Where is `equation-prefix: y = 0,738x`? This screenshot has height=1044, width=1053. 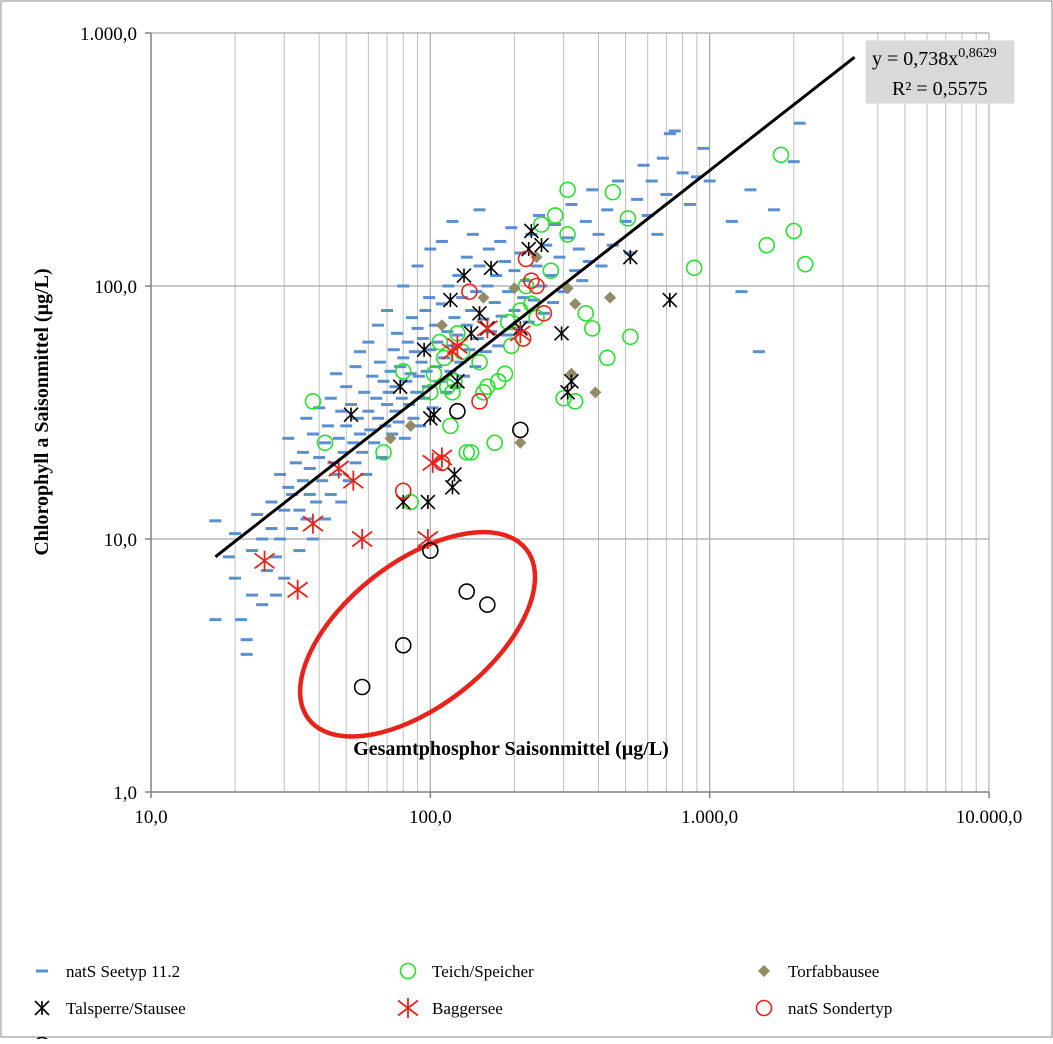 equation-prefix: y = 0,738x is located at coordinates (915, 59).